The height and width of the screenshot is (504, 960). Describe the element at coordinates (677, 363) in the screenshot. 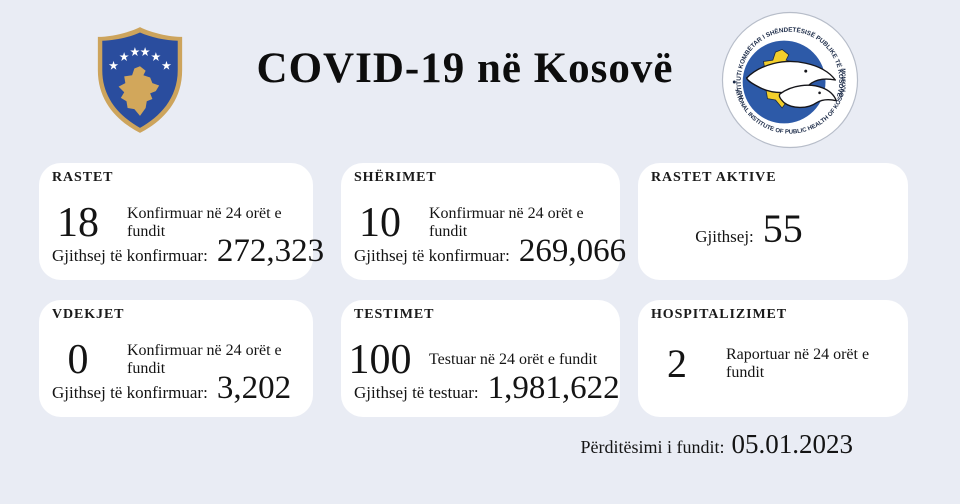

I see `daily-value: 2` at that location.